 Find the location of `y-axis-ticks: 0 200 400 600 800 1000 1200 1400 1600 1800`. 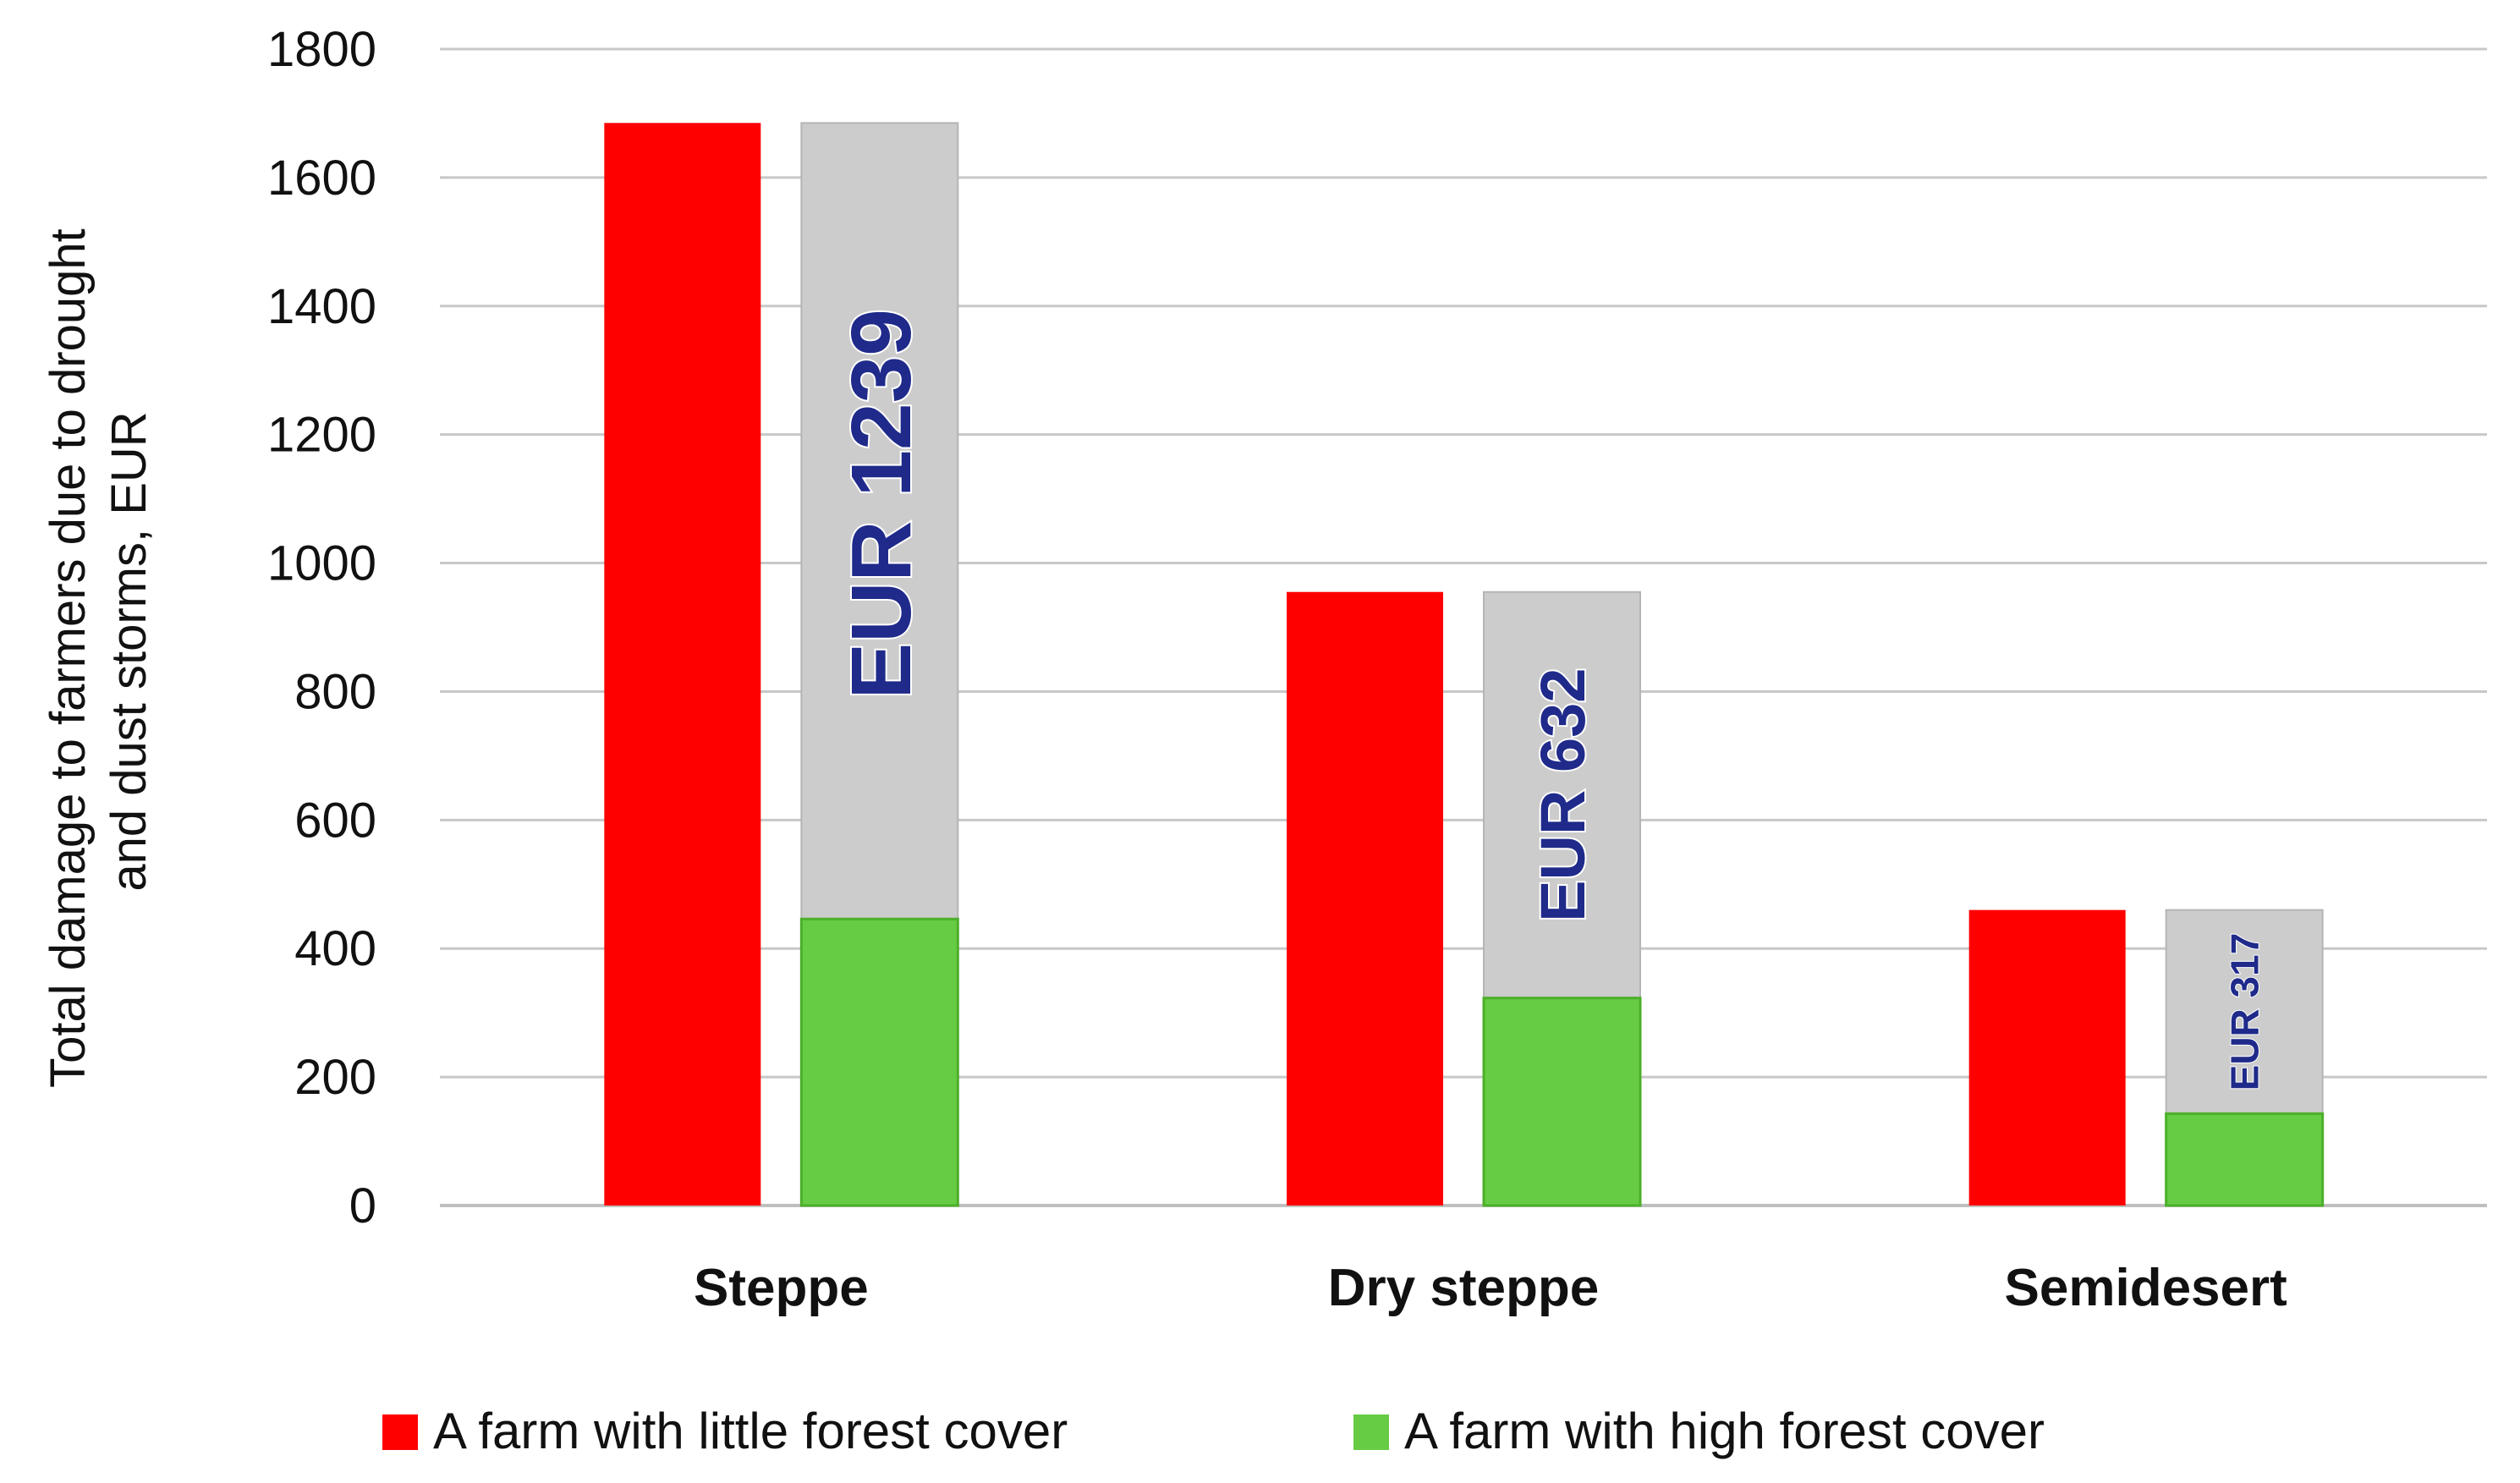

y-axis-ticks: 0 200 400 600 800 1000 1200 1400 1600 1800 is located at coordinates (321, 628).